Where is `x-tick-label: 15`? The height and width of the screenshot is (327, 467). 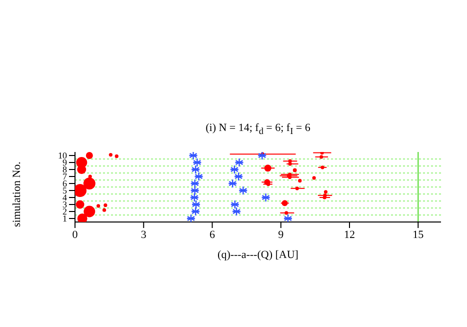
x-tick-label: 15 is located at coordinates (418, 234).